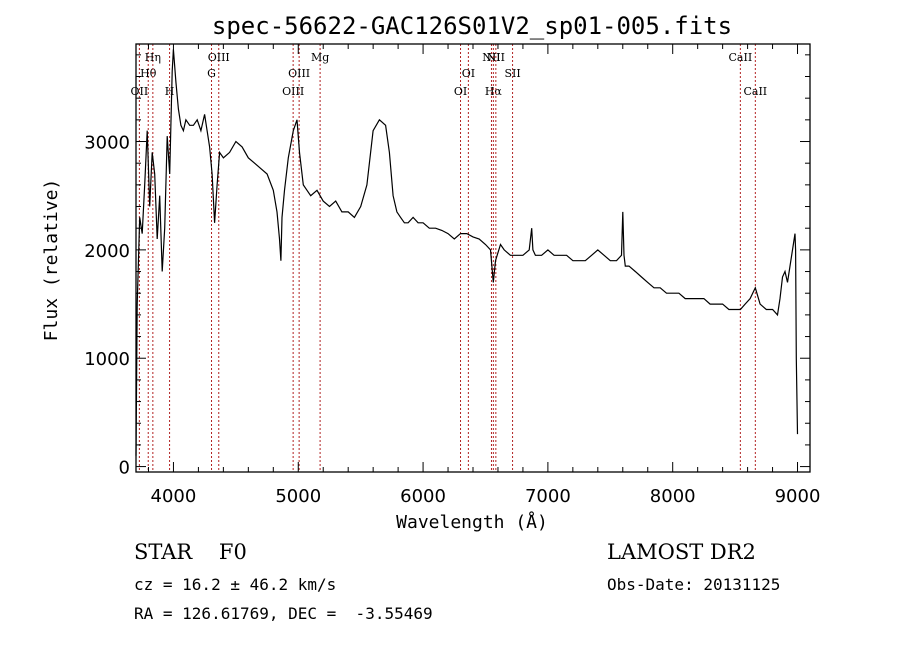 This screenshot has width=900, height=649. What do you see at coordinates (107, 359) in the screenshot?
I see `y-tick-label: 1000` at bounding box center [107, 359].